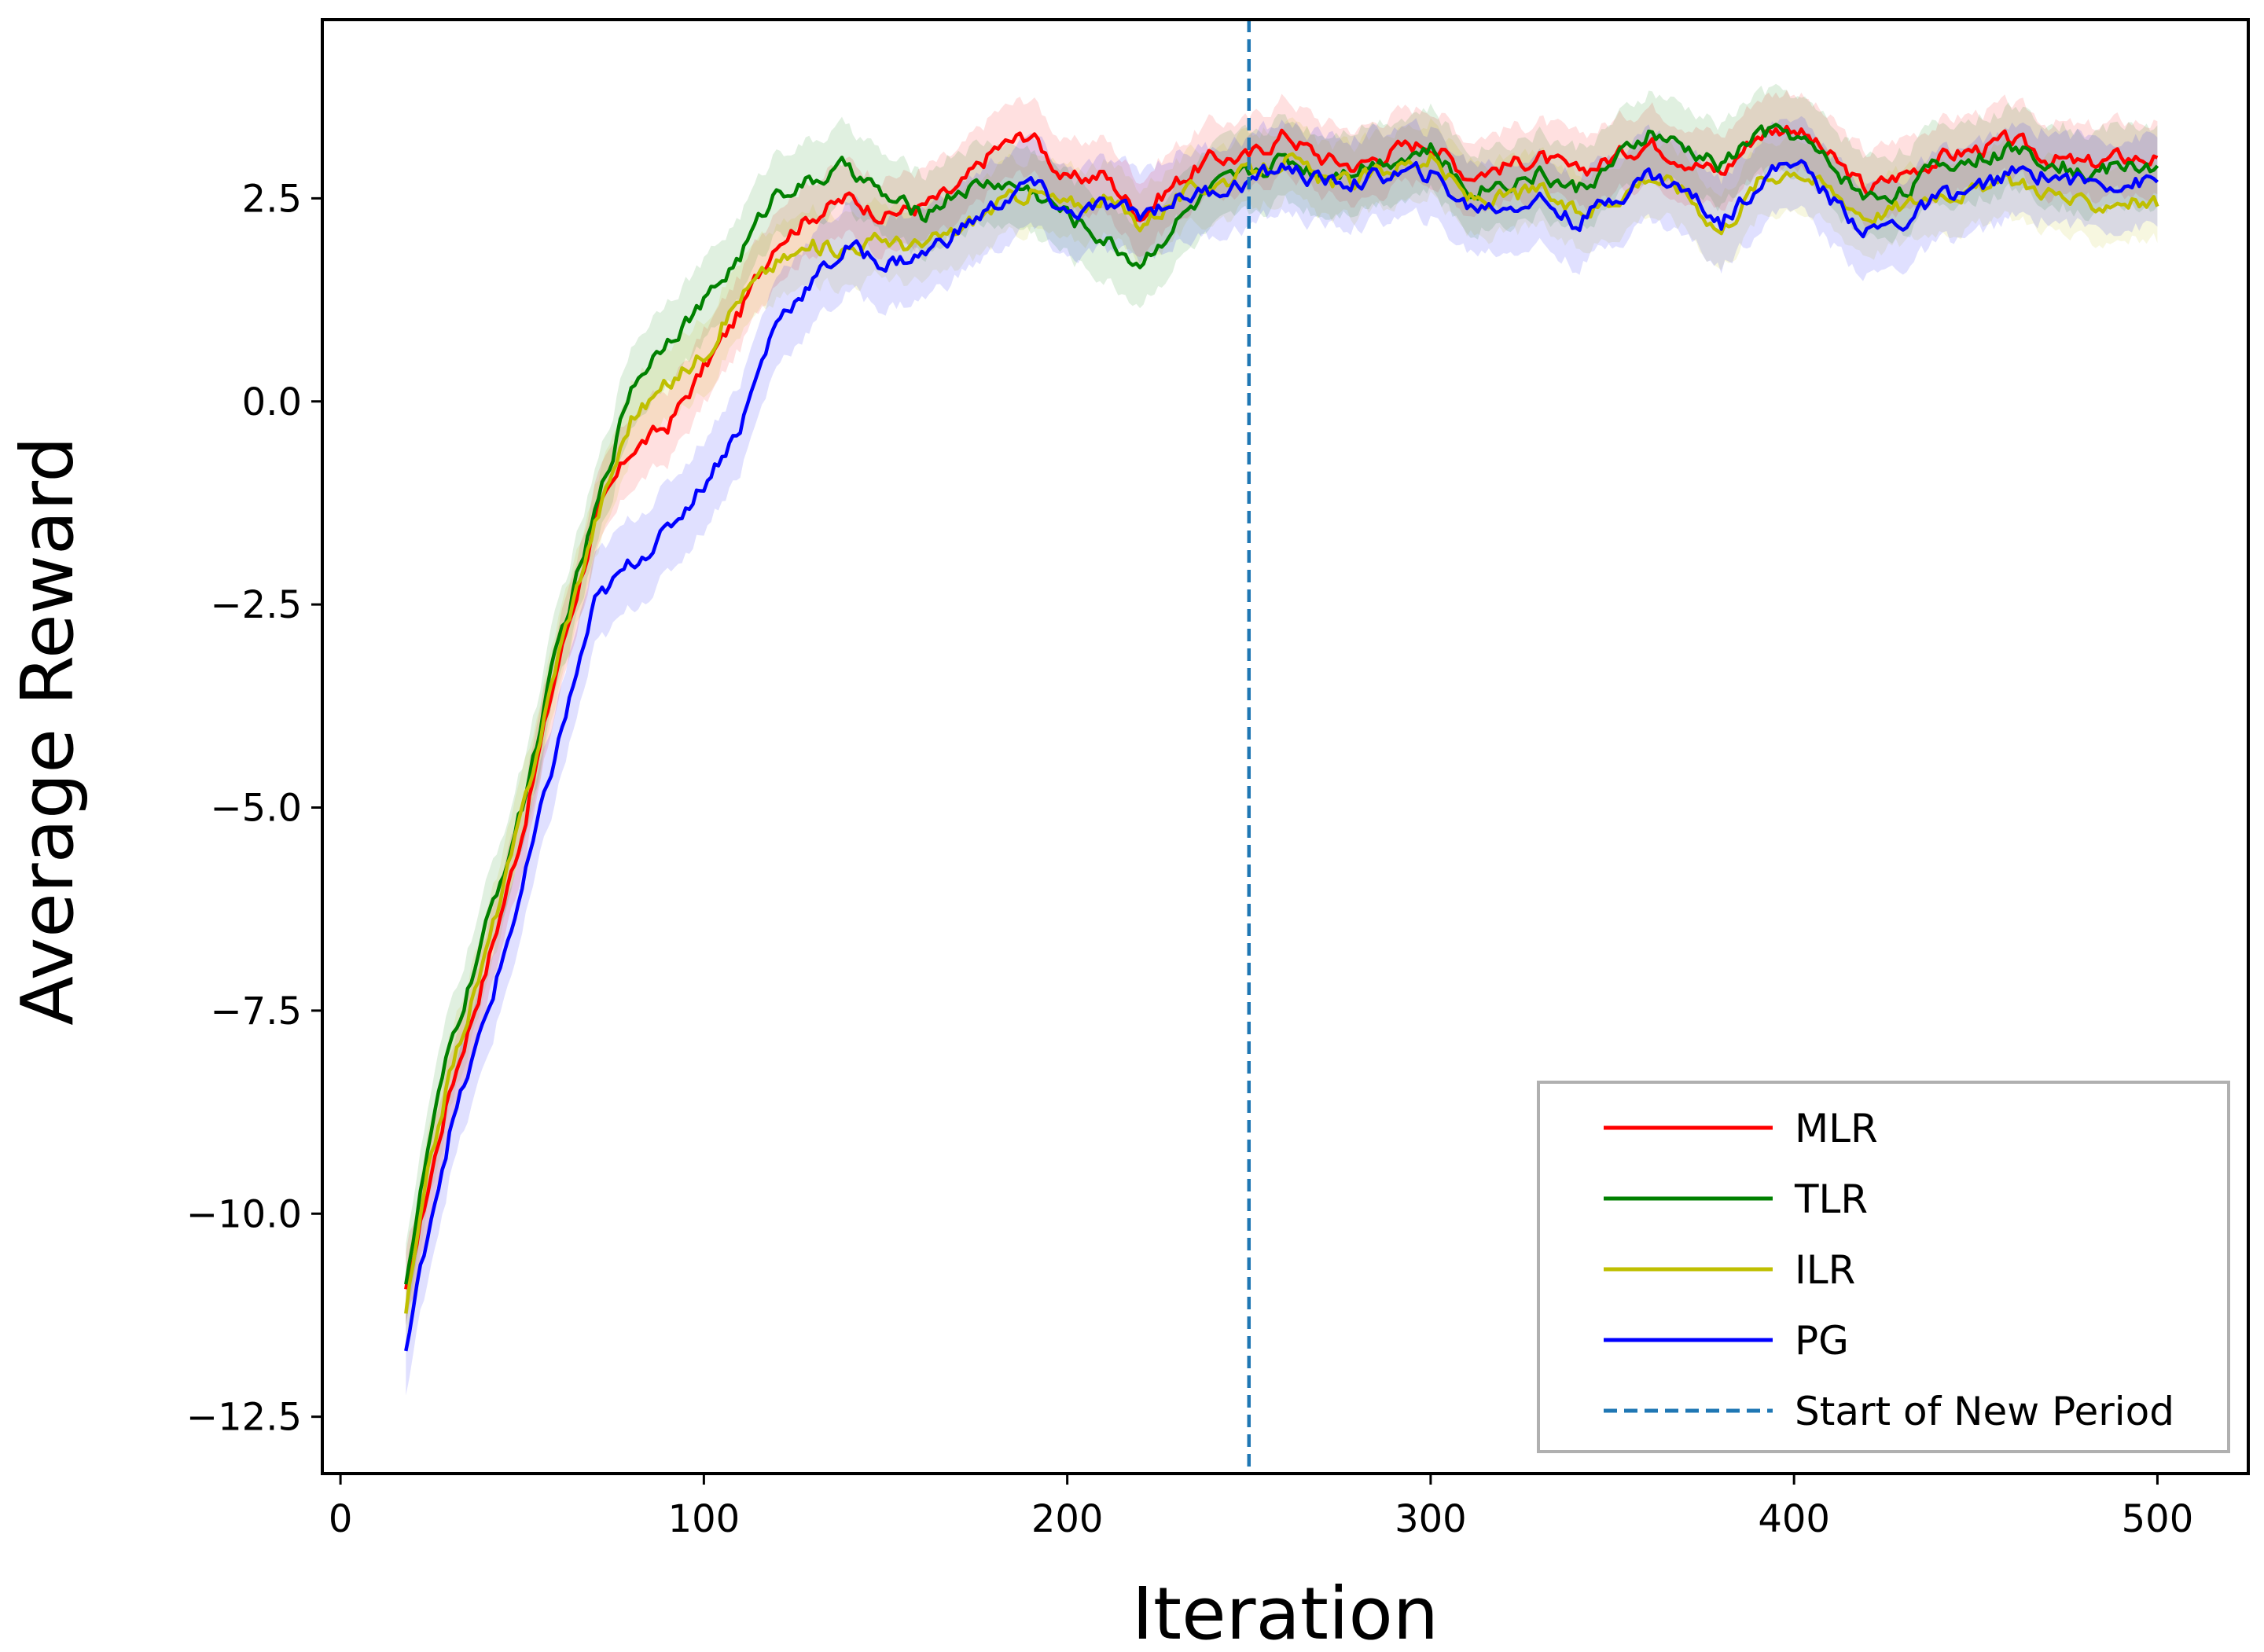  I want to click on x-tick-label: 300, so click(1431, 1519).